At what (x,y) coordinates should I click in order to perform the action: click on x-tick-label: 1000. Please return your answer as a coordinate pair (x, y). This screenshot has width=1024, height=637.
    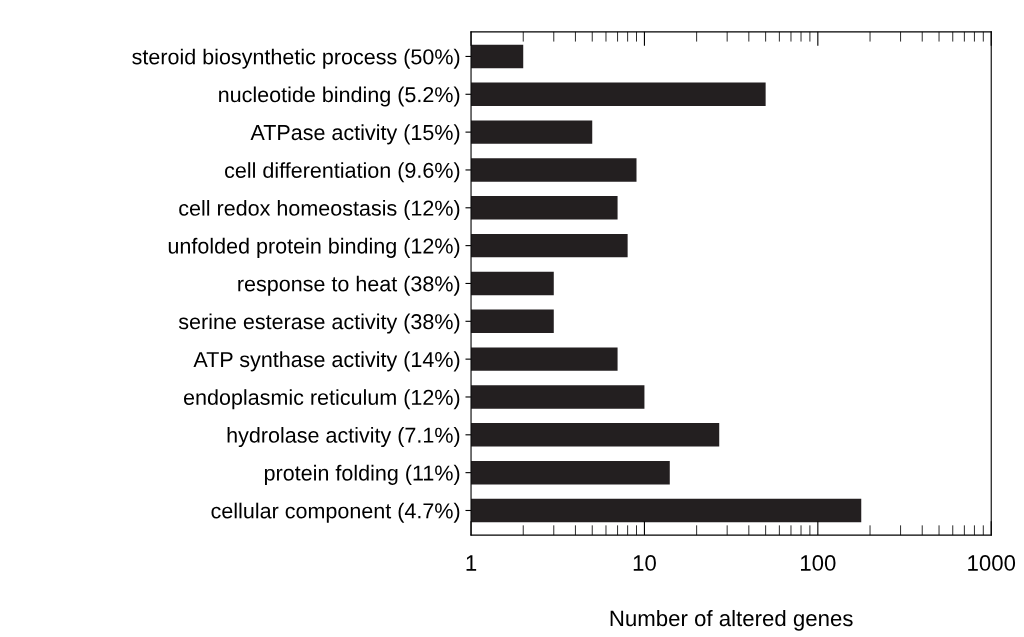
    Looking at the image, I should click on (992, 563).